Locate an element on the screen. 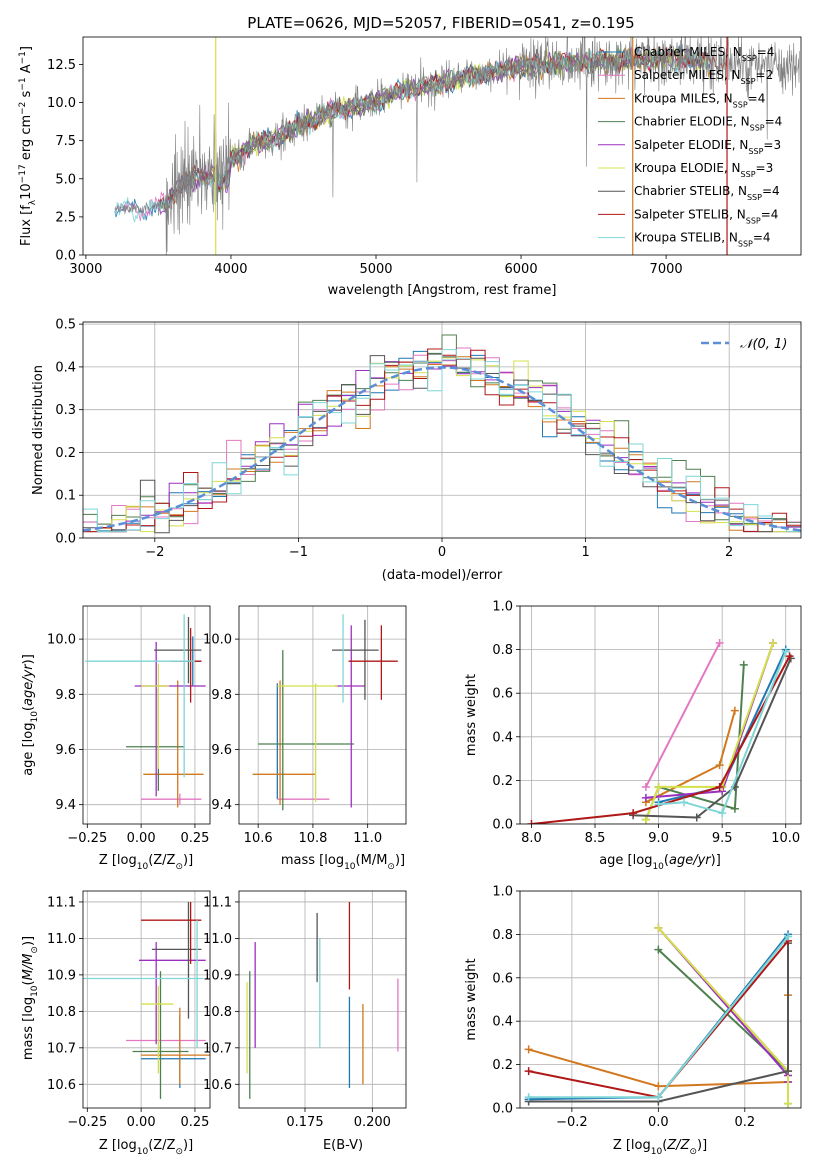  x-tick-label: 8.5 is located at coordinates (595, 838).